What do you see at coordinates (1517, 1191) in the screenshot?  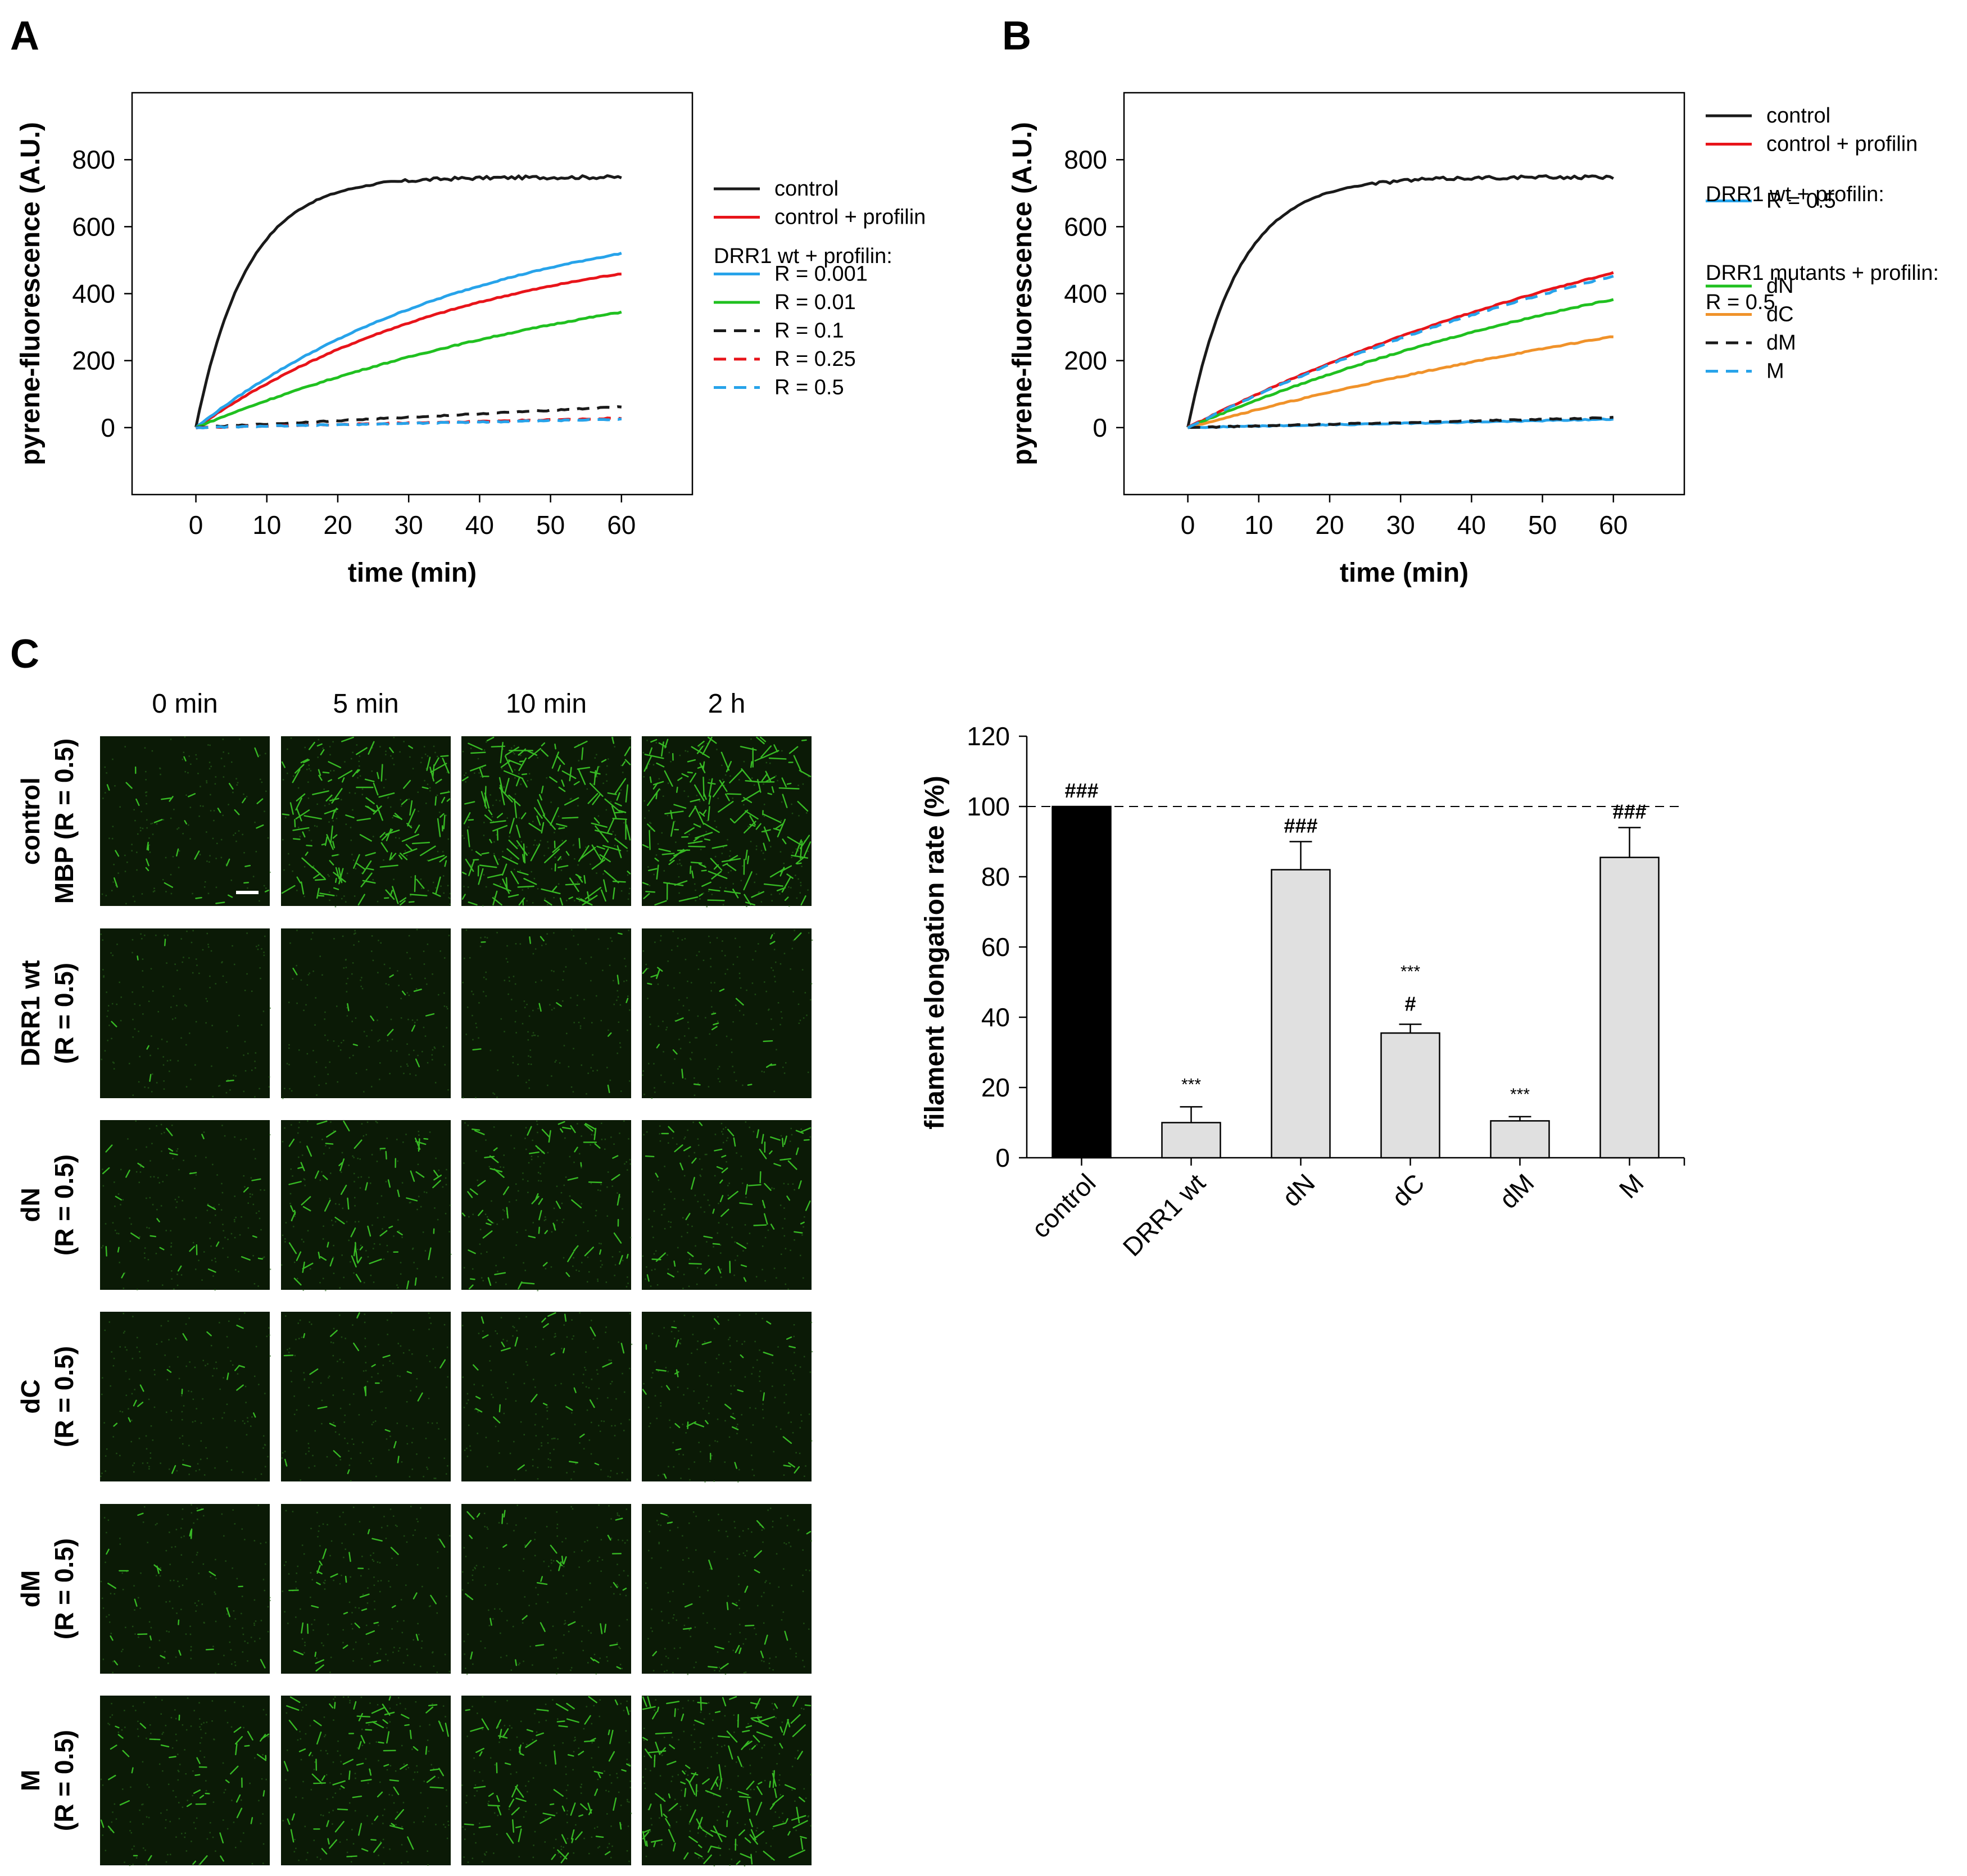 I see `x-tick-label: dM` at bounding box center [1517, 1191].